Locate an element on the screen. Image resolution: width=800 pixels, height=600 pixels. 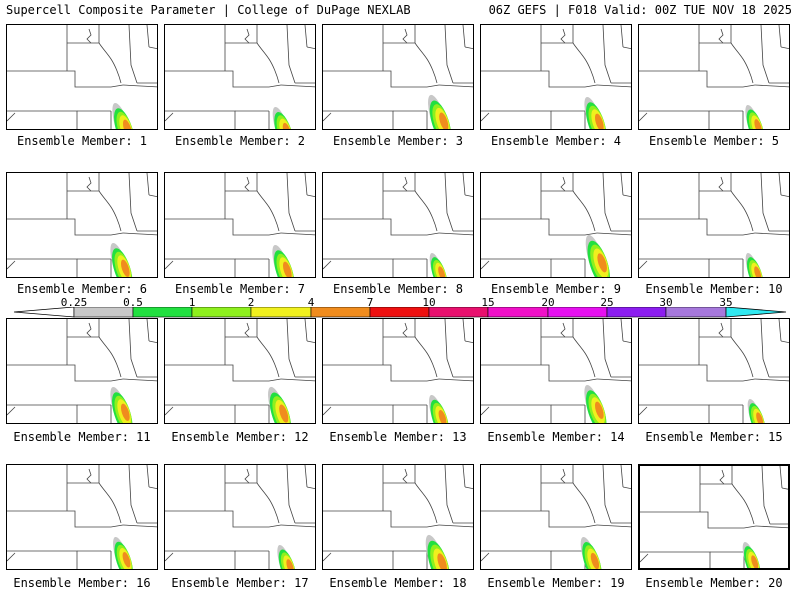
legend-tick-label: 10 is located at coordinates (429, 302).